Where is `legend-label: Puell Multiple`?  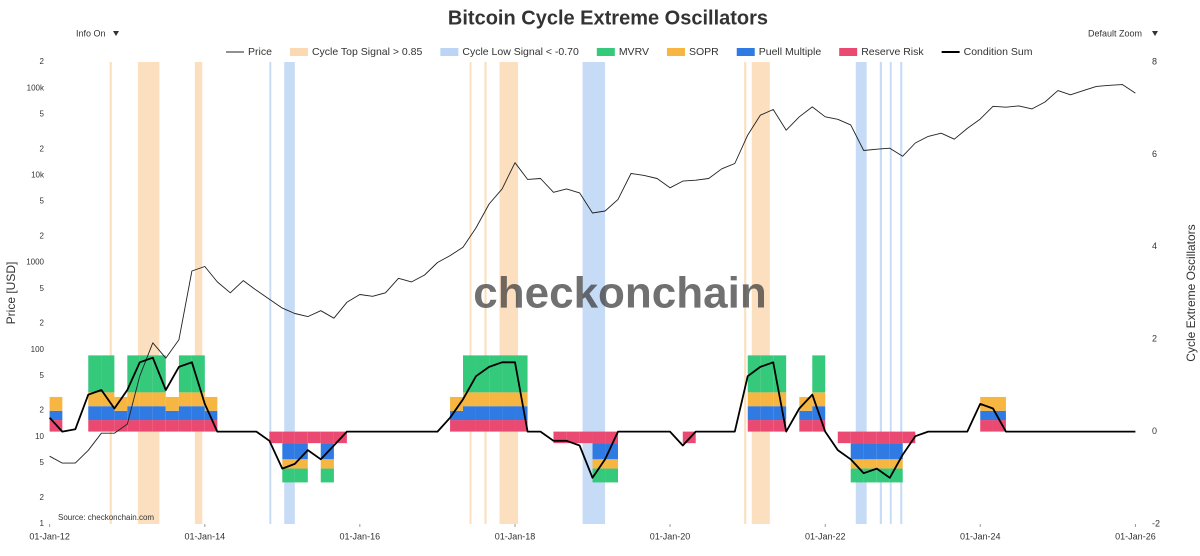 legend-label: Puell Multiple is located at coordinates (790, 52).